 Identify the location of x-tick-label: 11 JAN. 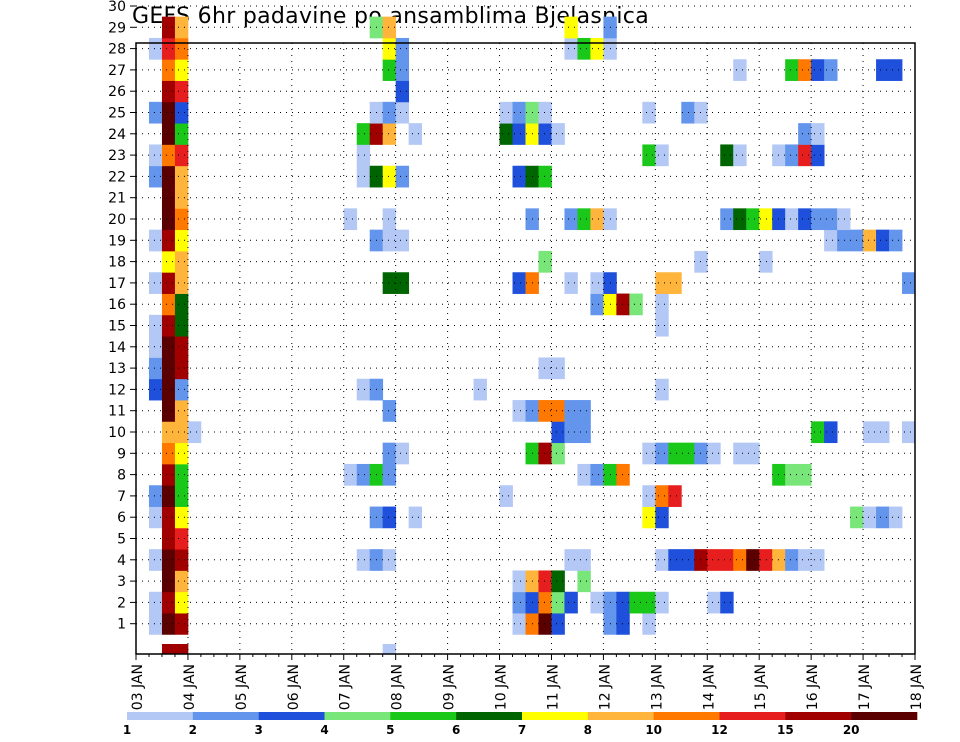
(553, 687).